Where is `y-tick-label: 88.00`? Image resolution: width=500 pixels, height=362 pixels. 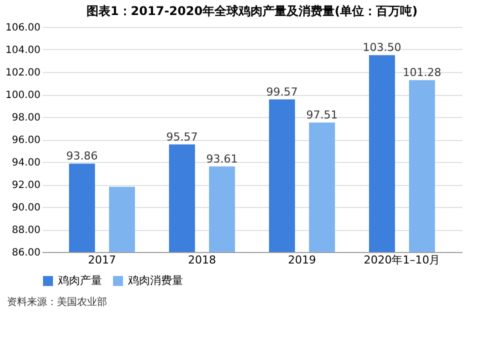
y-tick-label: 88.00 is located at coordinates (26, 230).